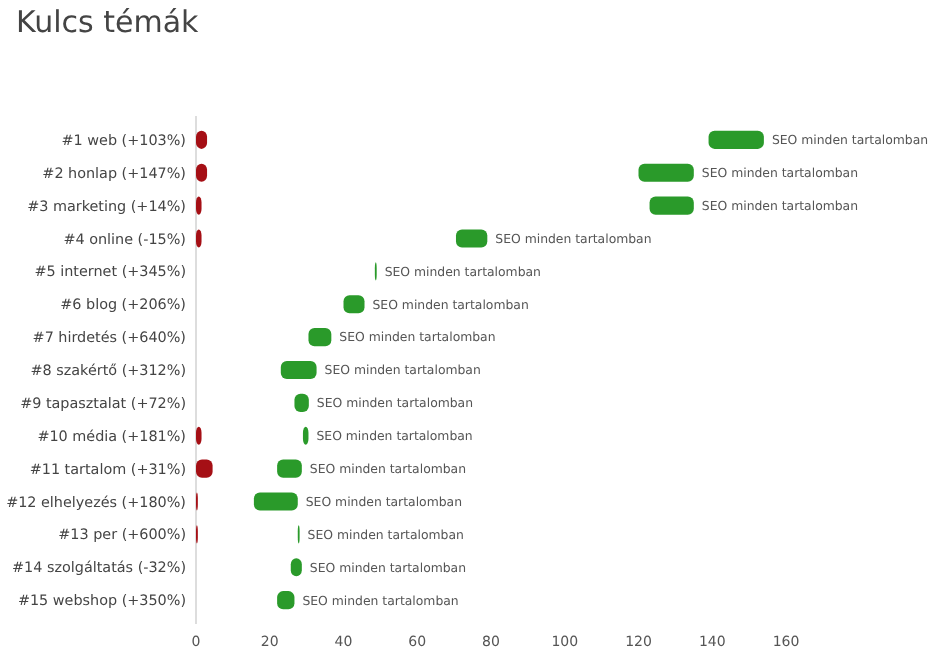 Image resolution: width=948 pixels, height=654 pixels. Describe the element at coordinates (108, 22) in the screenshot. I see `chart-title: Kulcs témák` at that location.